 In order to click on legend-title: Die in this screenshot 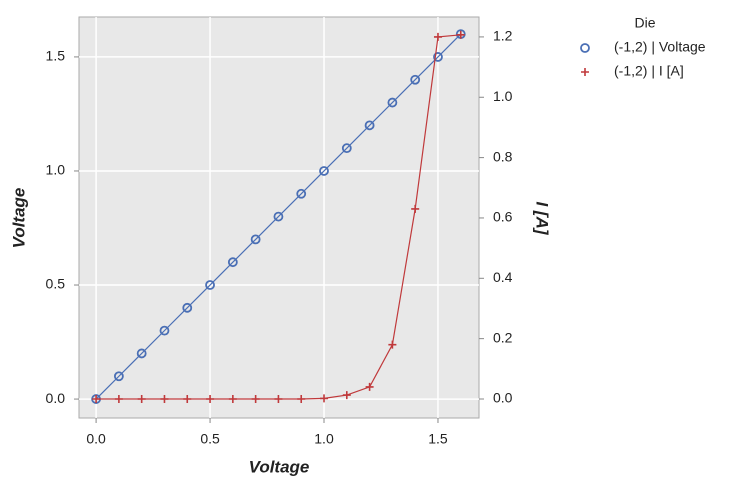, I will do `click(644, 23)`.